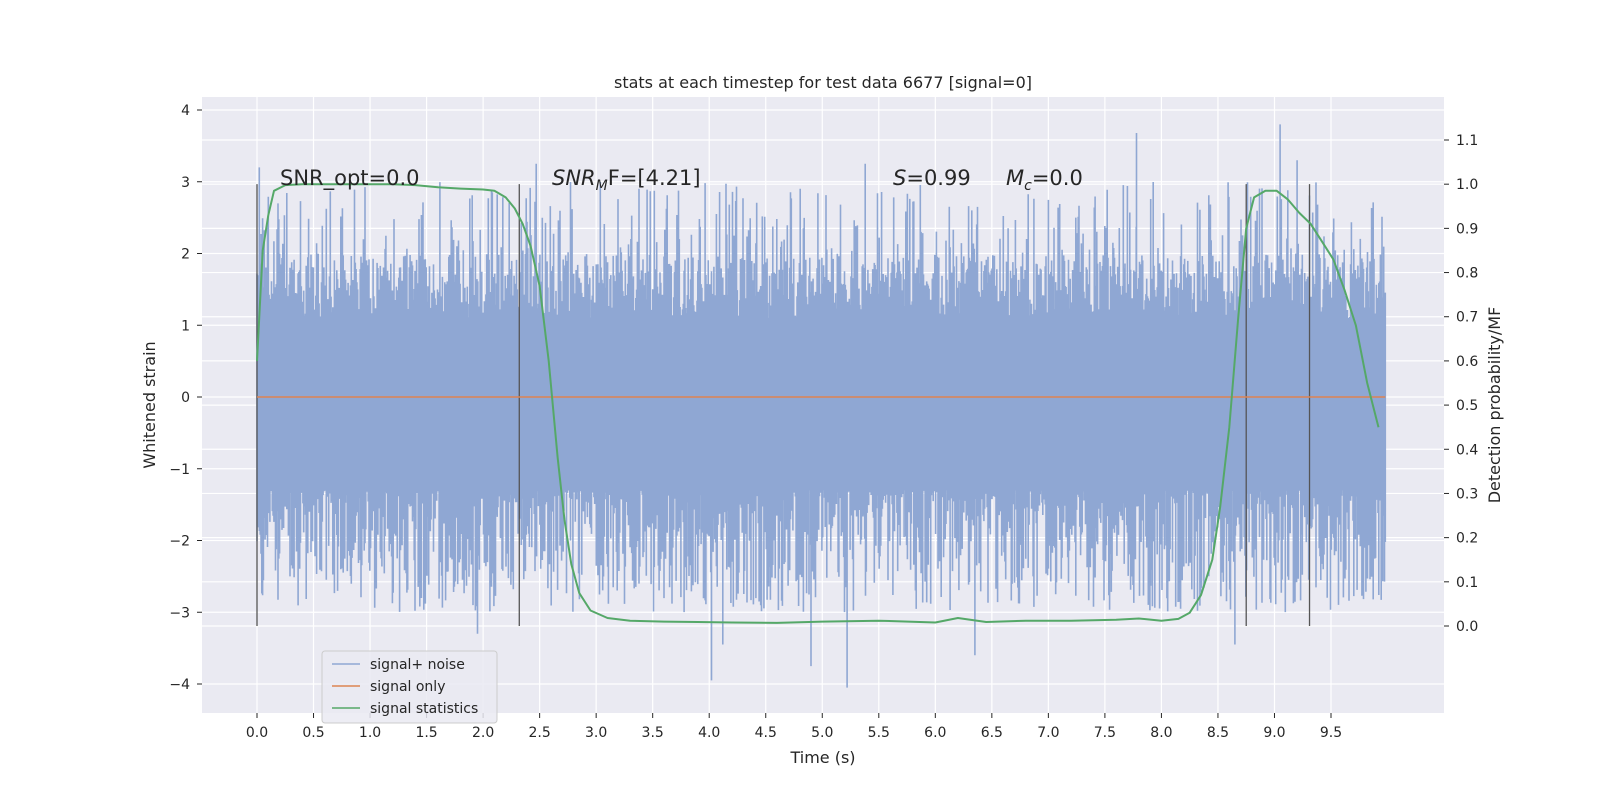 The image size is (1600, 800). What do you see at coordinates (938, 178) in the screenshot?
I see `annotation-s-value: =0.99` at bounding box center [938, 178].